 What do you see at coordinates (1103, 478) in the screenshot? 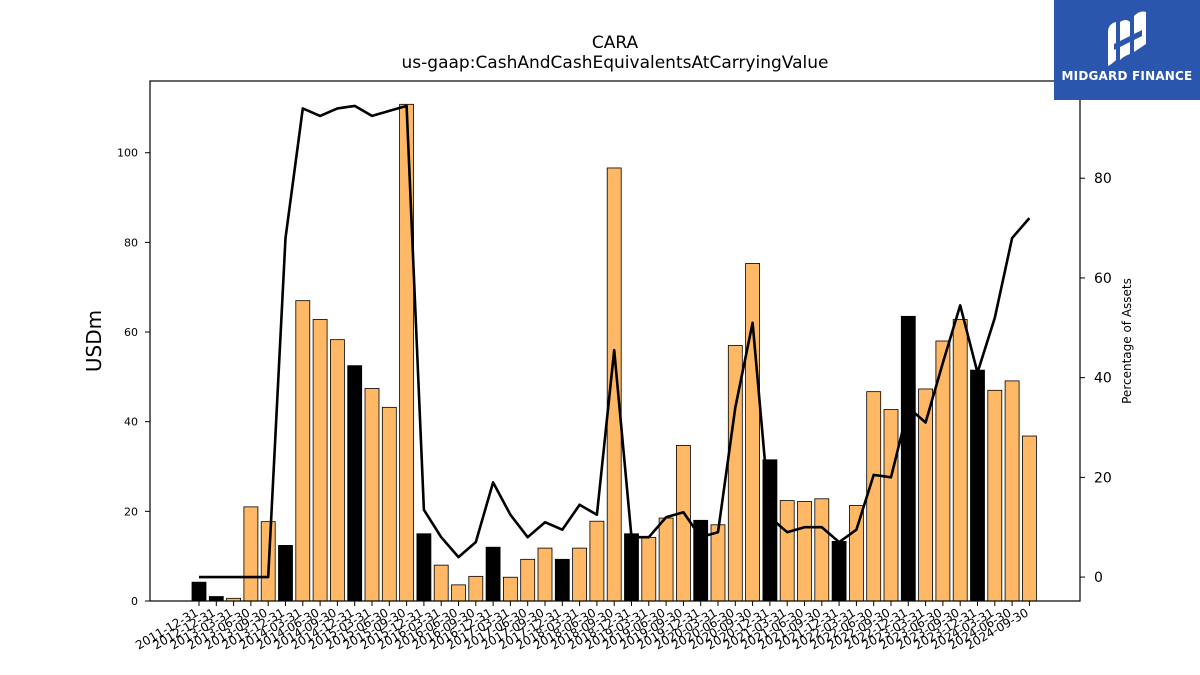
I see `y2-tick-label: 20` at bounding box center [1103, 478].